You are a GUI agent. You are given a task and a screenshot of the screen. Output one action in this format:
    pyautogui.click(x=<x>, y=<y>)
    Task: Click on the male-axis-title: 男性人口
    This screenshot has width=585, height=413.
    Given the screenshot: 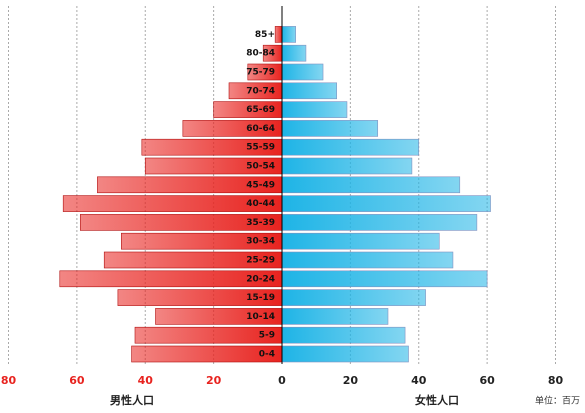 What is the action you would take?
    pyautogui.click(x=132, y=400)
    